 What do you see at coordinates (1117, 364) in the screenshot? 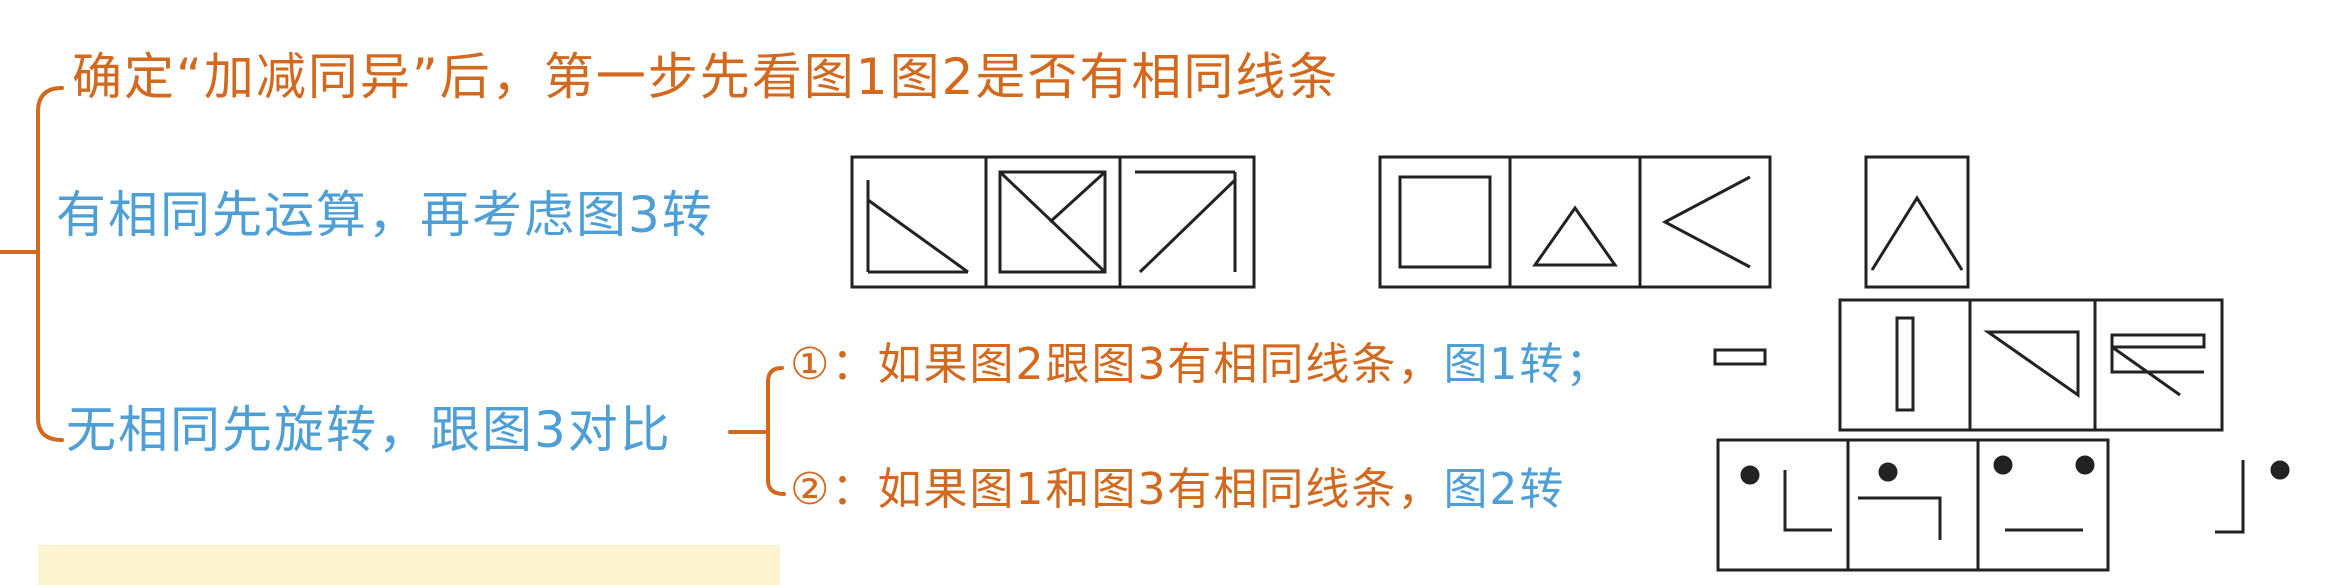
I see `sub-rule-1-lead: ①：如果图2跟图3有相同线条，` at bounding box center [1117, 364].